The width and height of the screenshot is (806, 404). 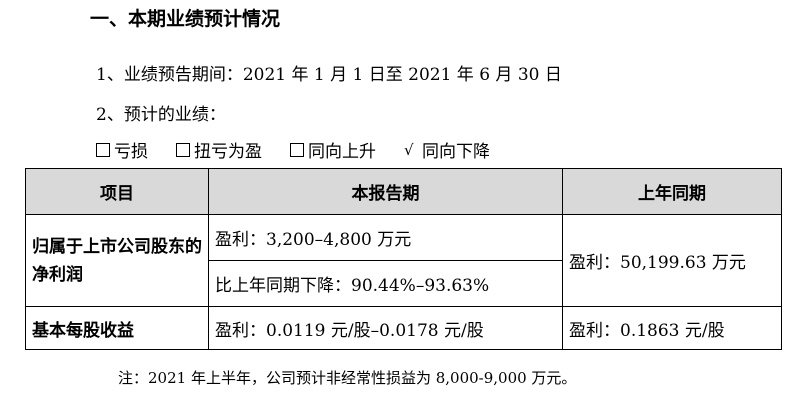 What do you see at coordinates (385, 191) in the screenshot?
I see `header-current-period: 本报告期` at bounding box center [385, 191].